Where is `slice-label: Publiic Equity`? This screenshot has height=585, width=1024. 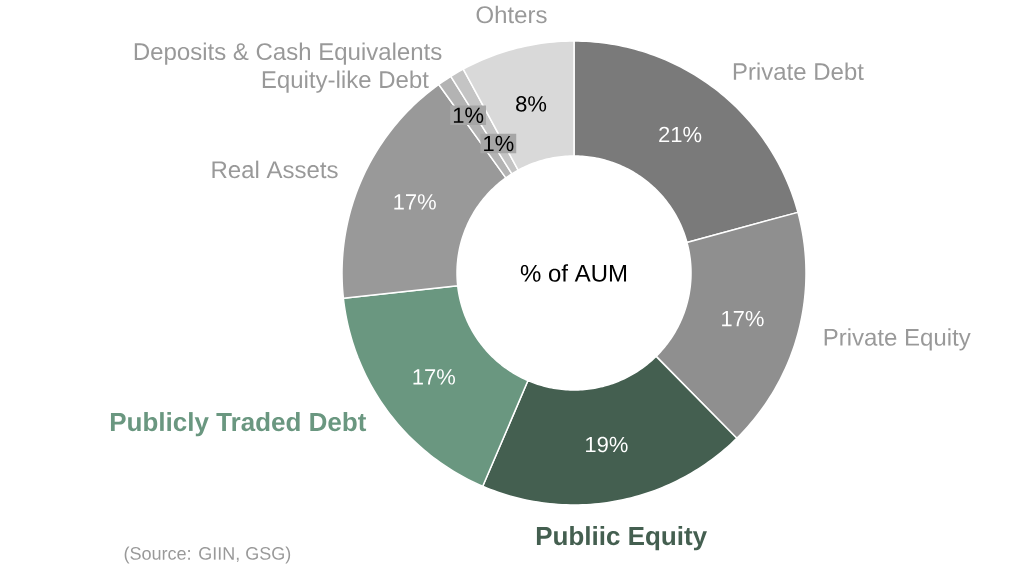 slice-label: Publiic Equity is located at coordinates (621, 538).